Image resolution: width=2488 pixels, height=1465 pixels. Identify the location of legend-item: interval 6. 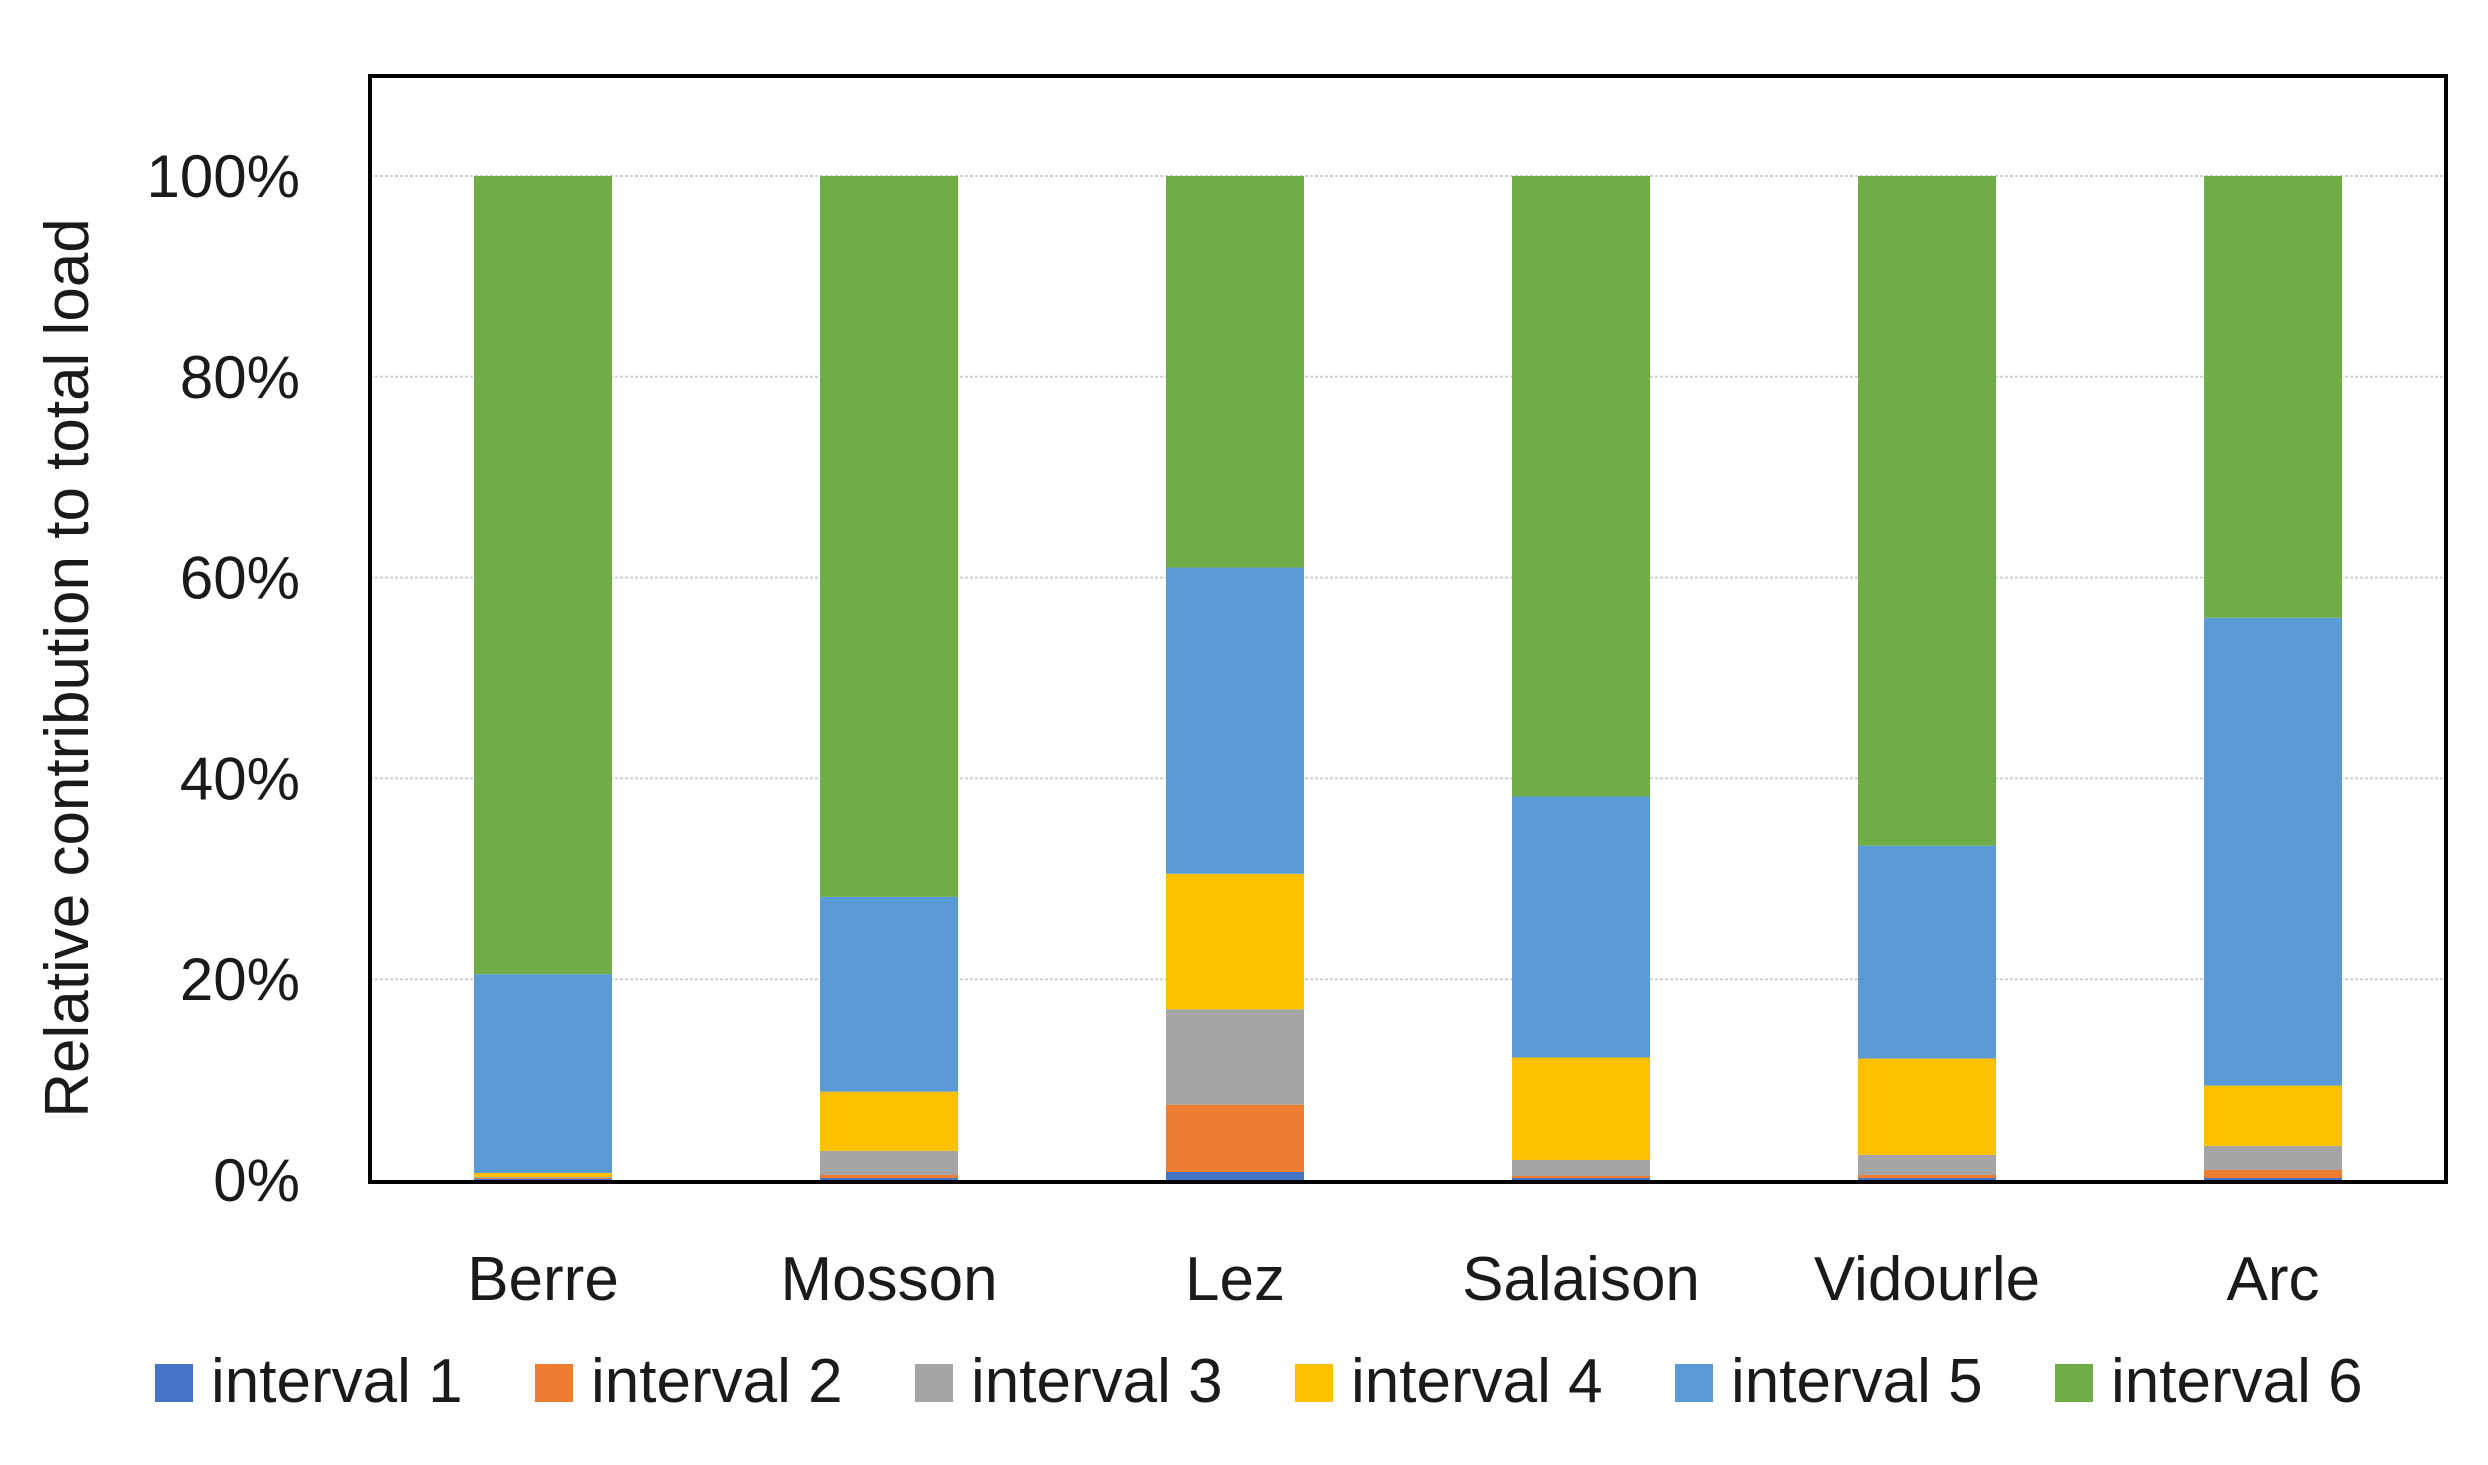
(2209, 1381).